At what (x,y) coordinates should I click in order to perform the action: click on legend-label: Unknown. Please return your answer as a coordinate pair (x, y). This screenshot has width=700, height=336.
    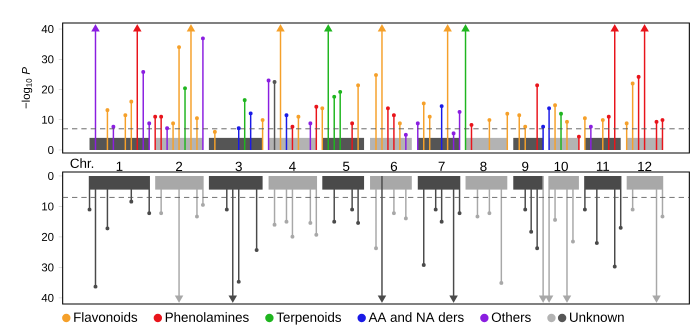
    Looking at the image, I should click on (597, 317).